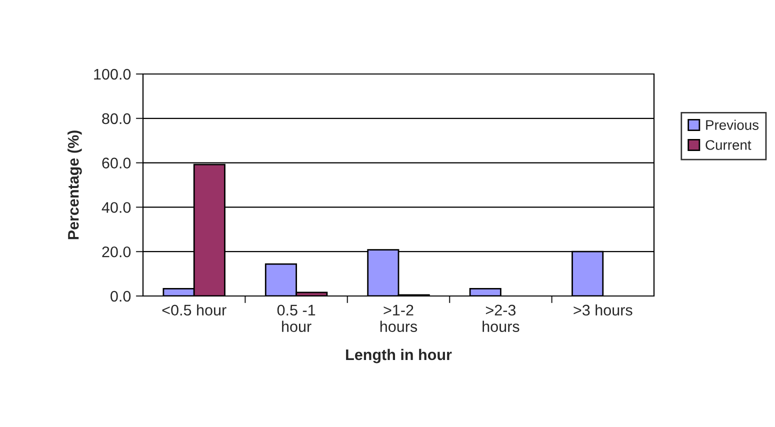 Image resolution: width=775 pixels, height=427 pixels. Describe the element at coordinates (501, 318) in the screenshot. I see `x-tick-label: >2-3 hours` at that location.